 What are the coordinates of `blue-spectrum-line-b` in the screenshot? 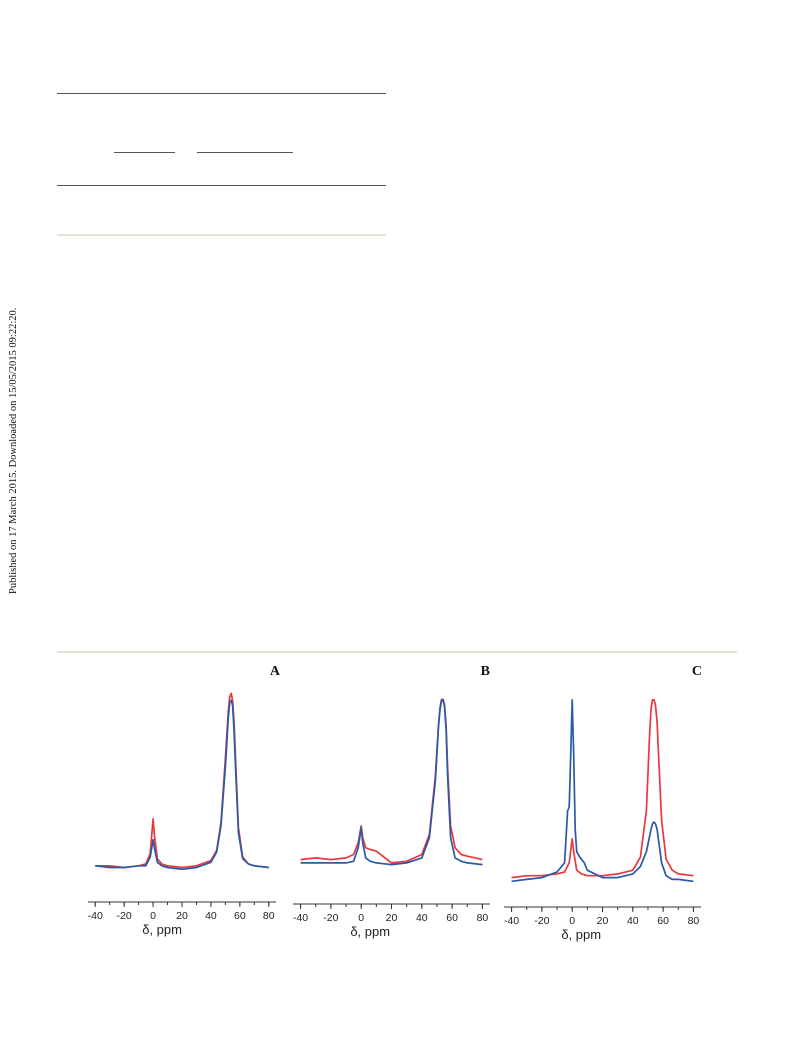 It's located at (391, 782).